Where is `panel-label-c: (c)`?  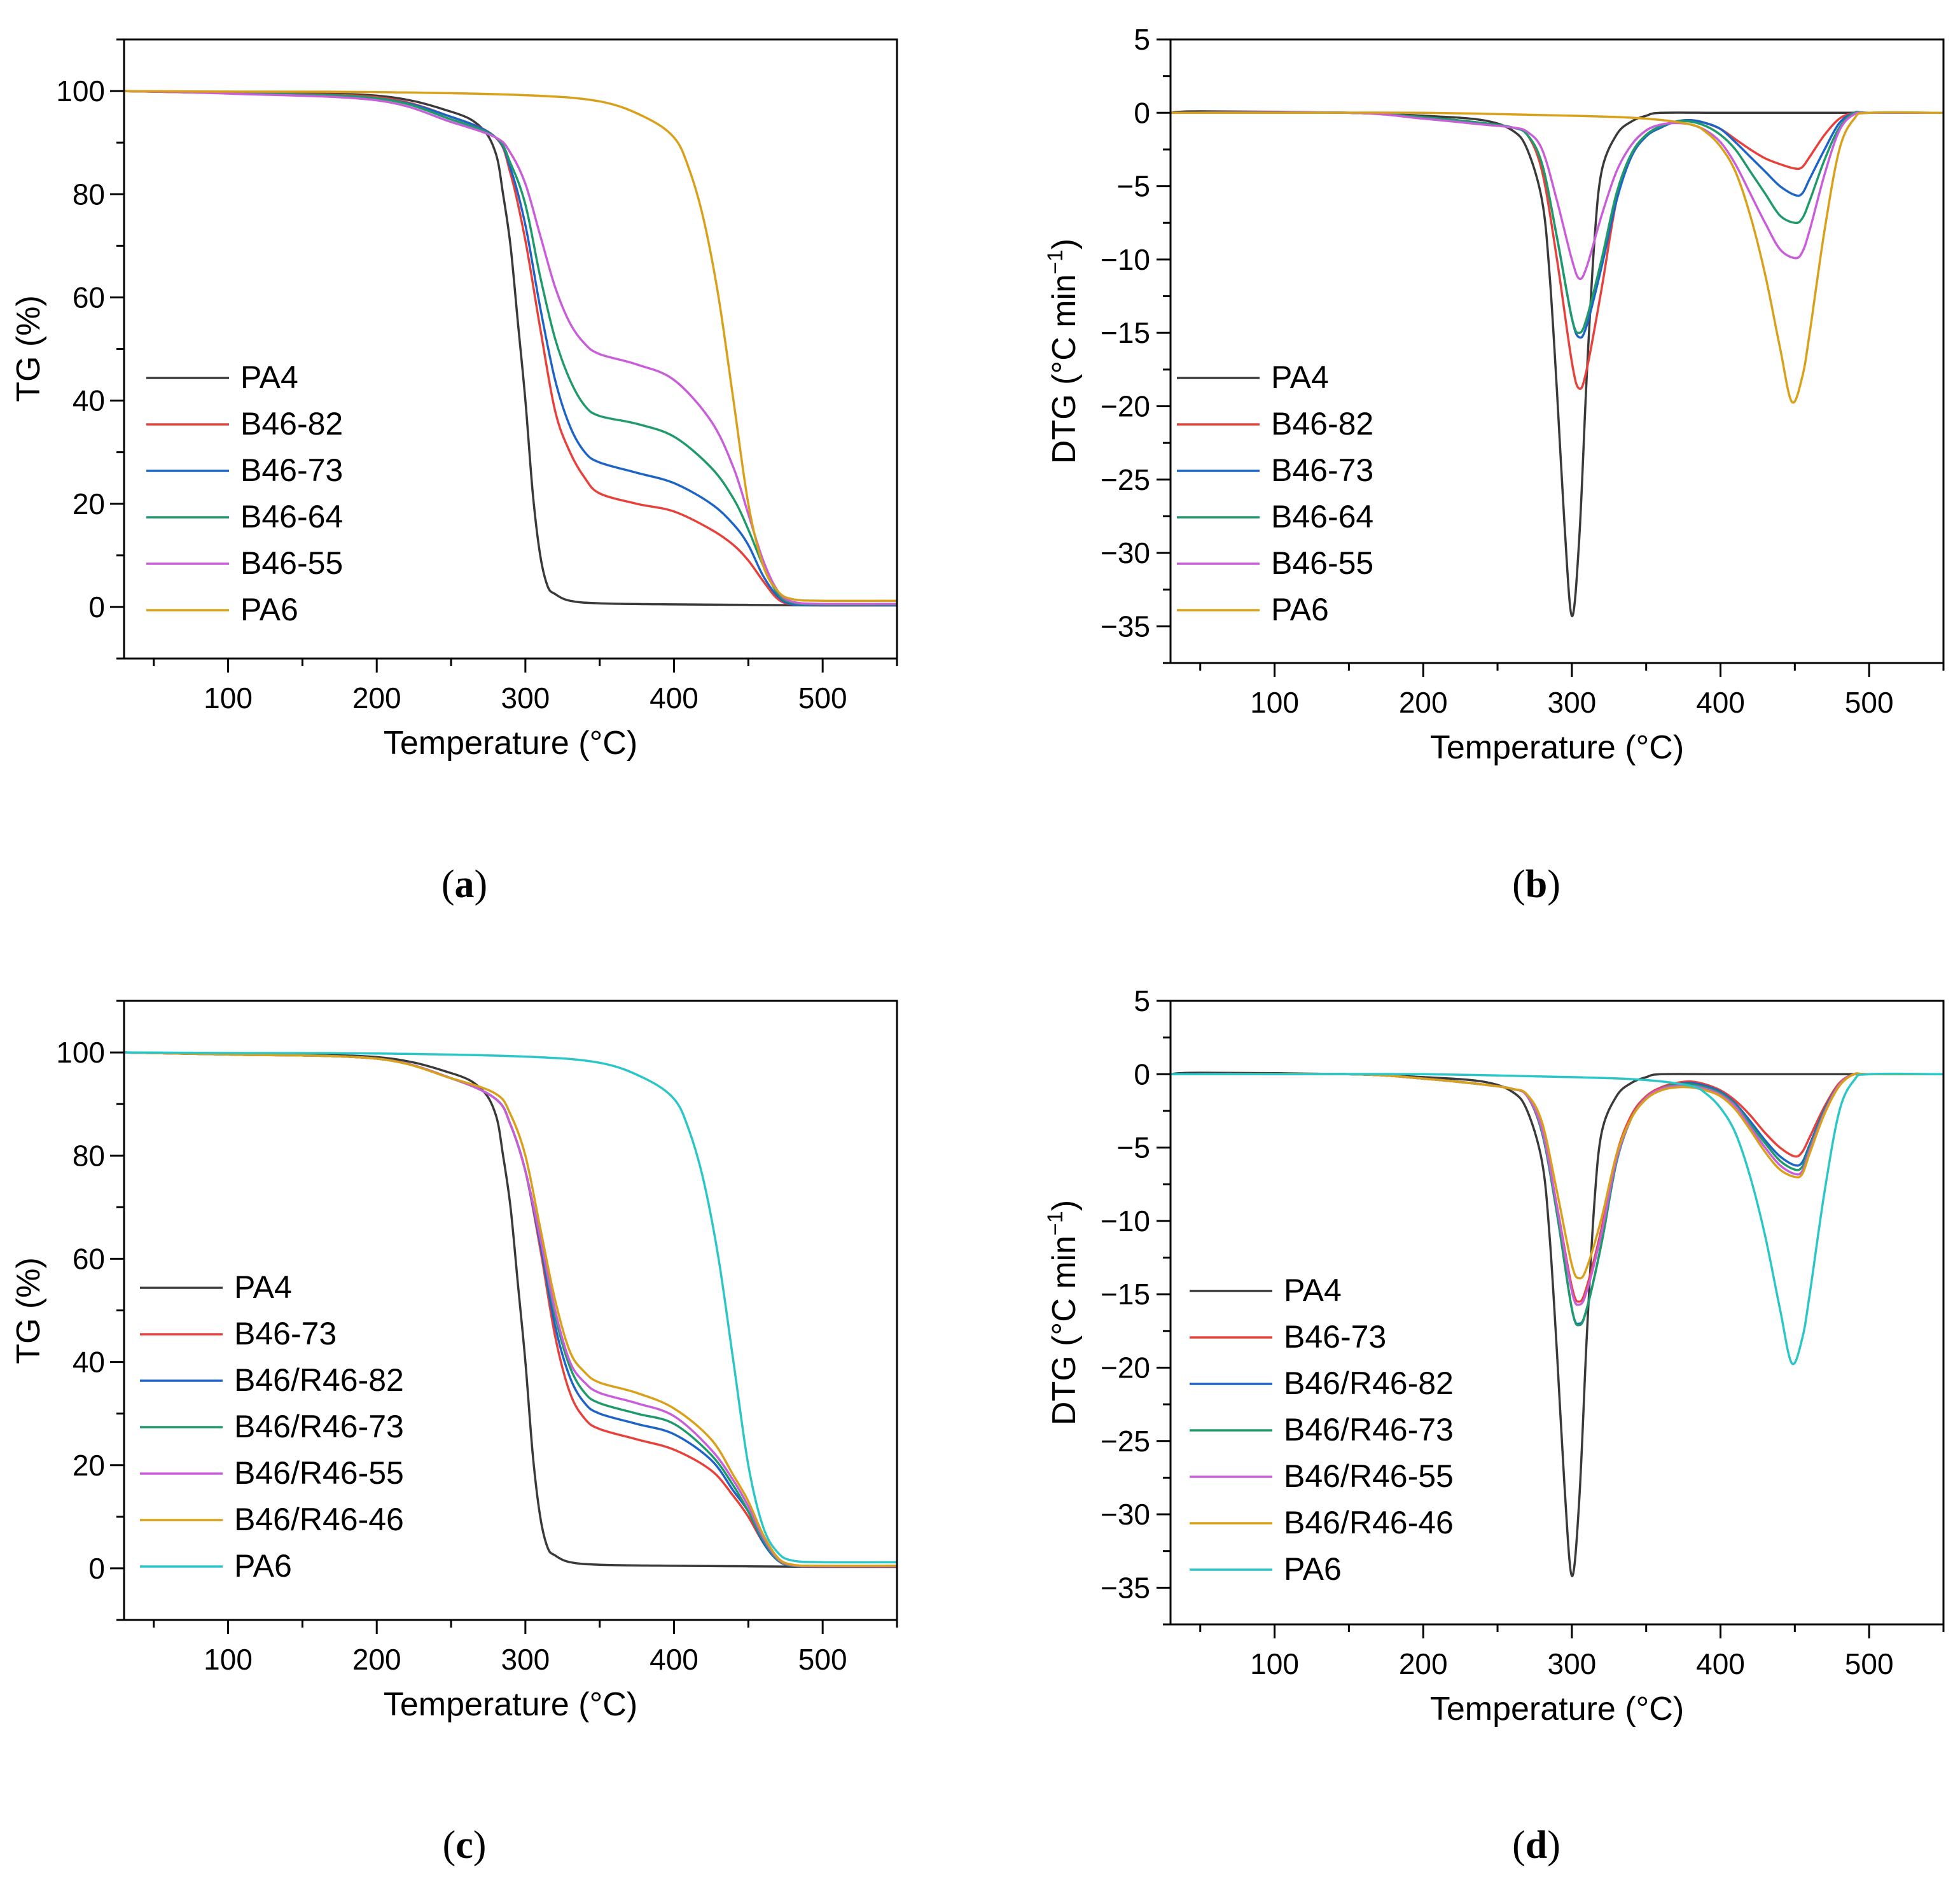
panel-label-c: (c) is located at coordinates (465, 1845).